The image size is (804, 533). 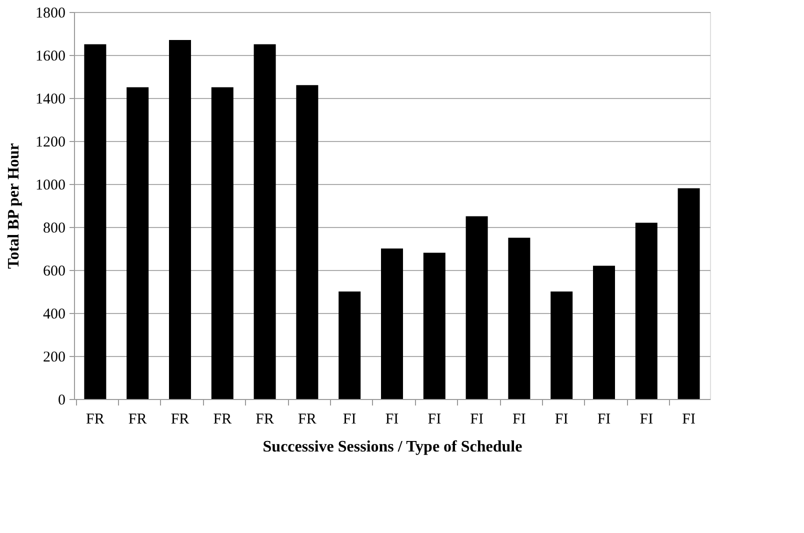 What do you see at coordinates (54, 314) in the screenshot?
I see `y-tick-label: 400` at bounding box center [54, 314].